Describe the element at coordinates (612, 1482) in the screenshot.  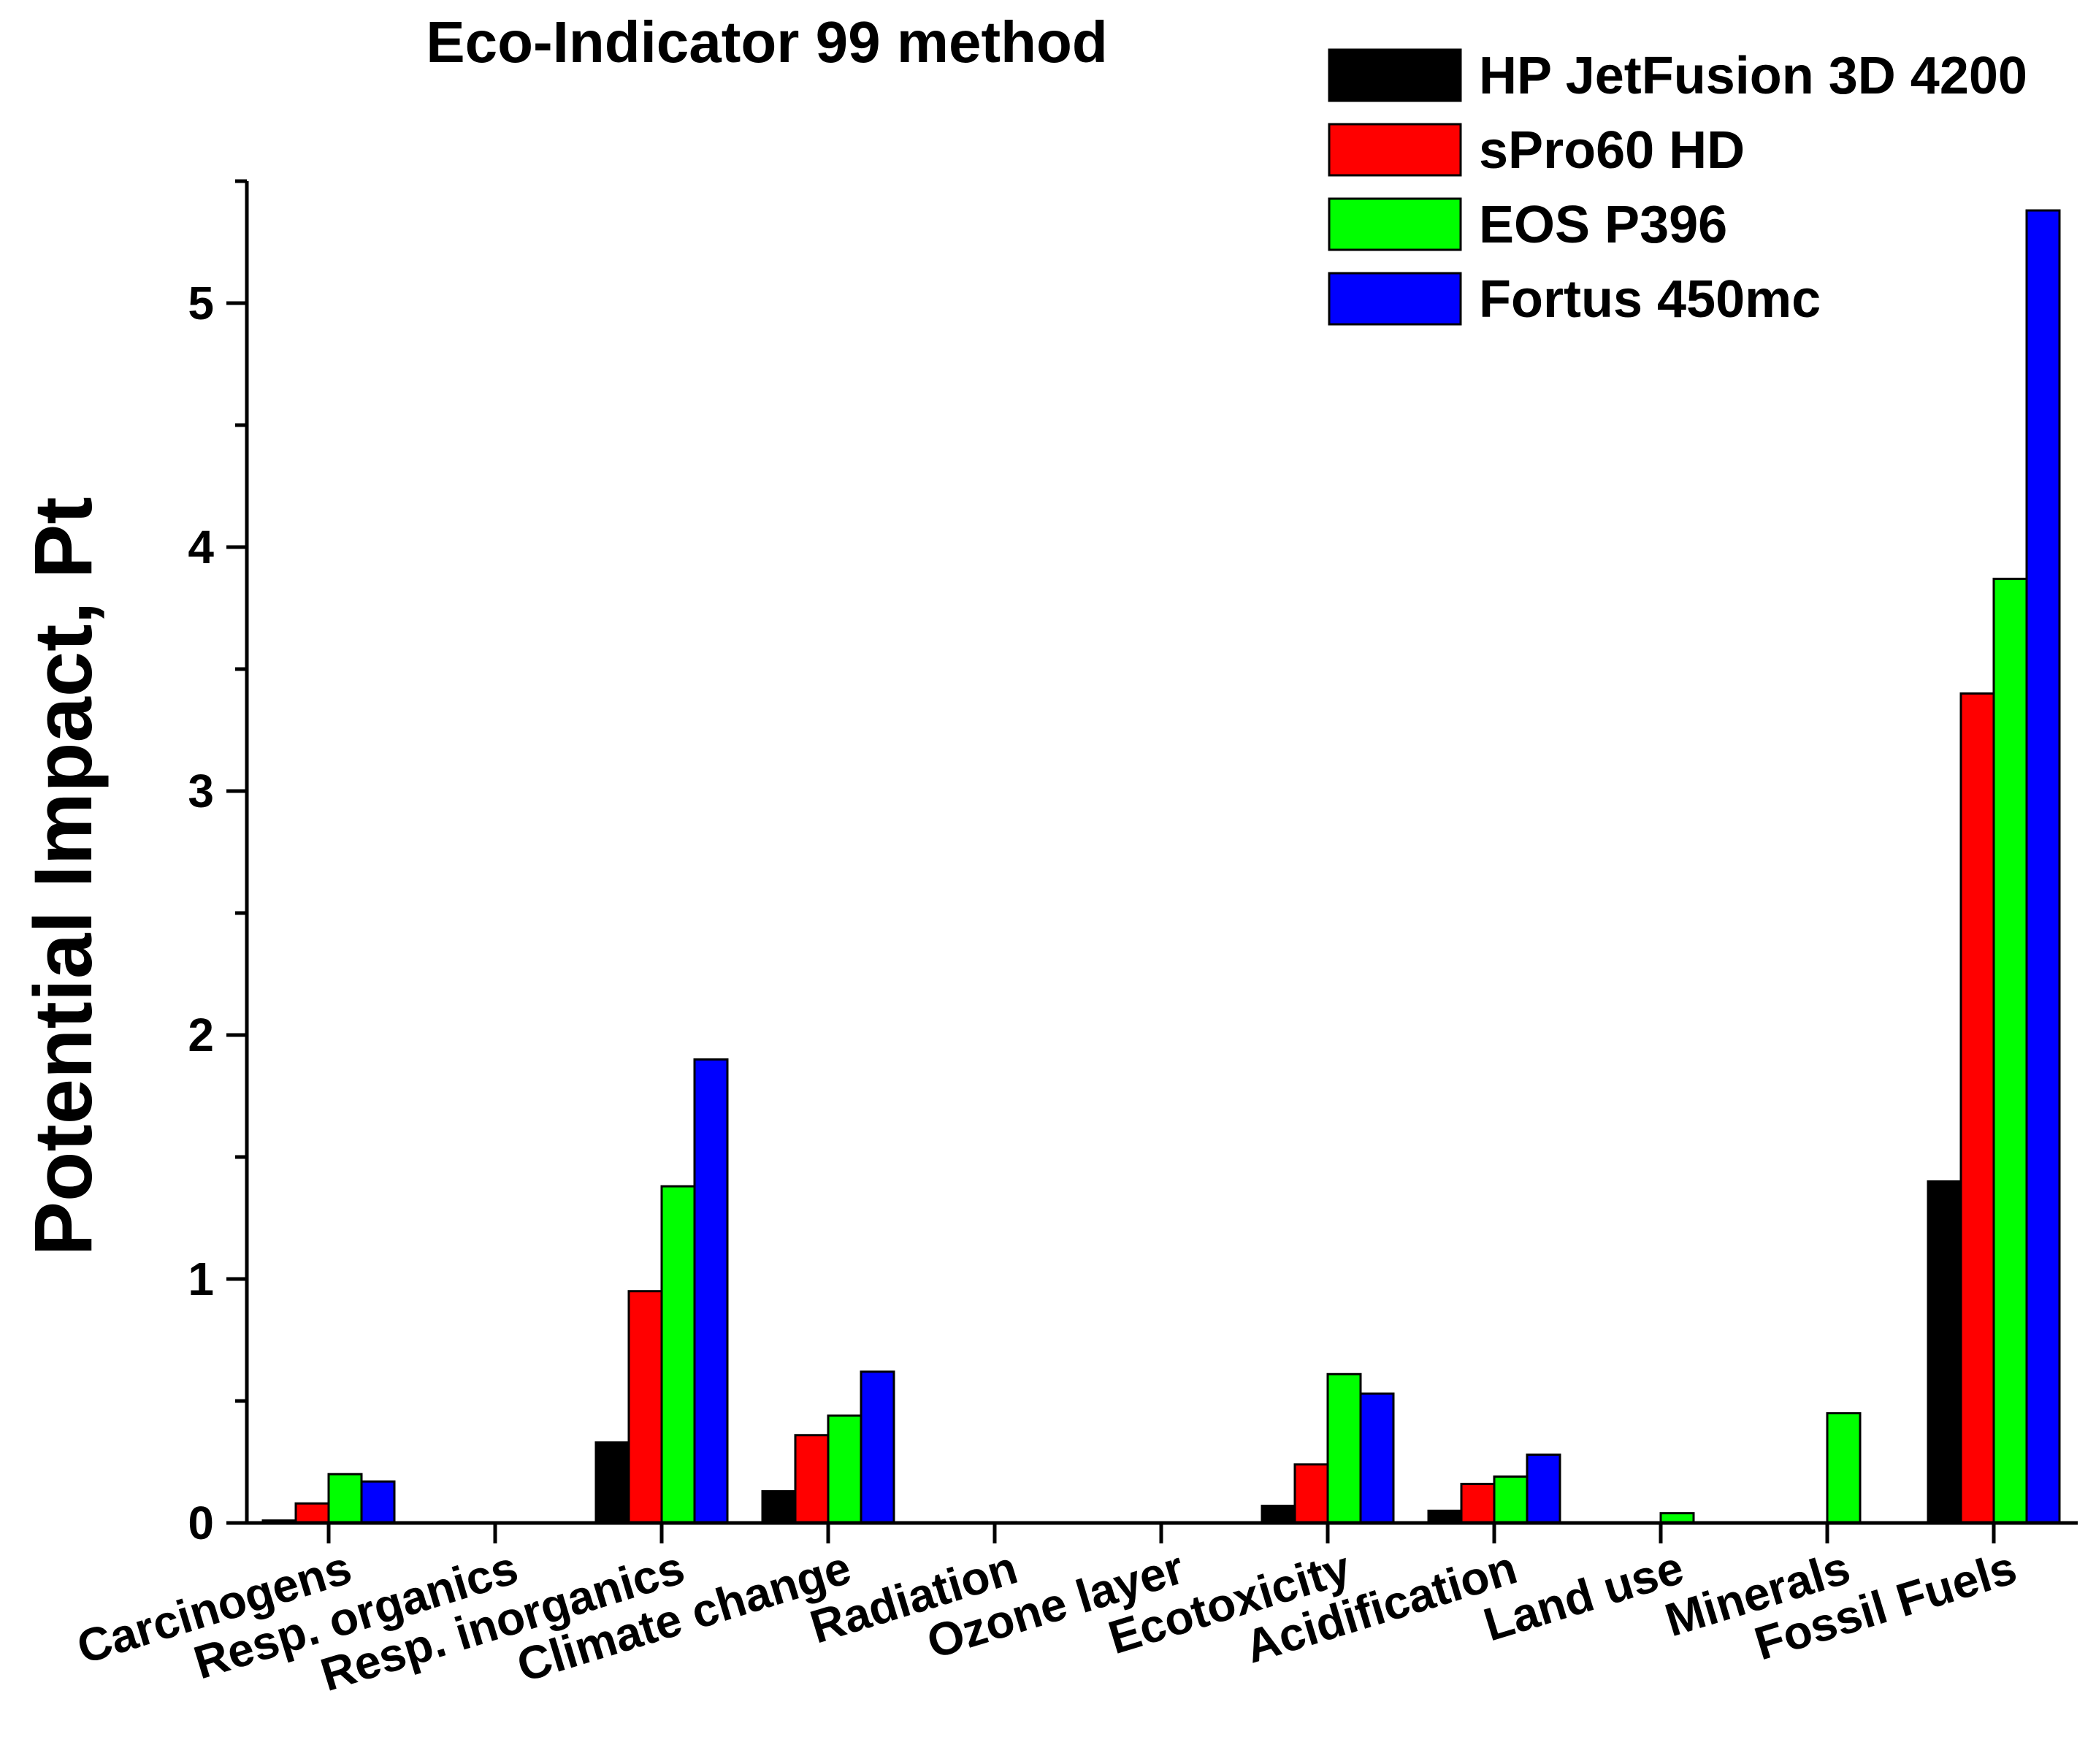
I see `bar-hp-jetfusion-3d-4200-resp-inorganics` at that location.